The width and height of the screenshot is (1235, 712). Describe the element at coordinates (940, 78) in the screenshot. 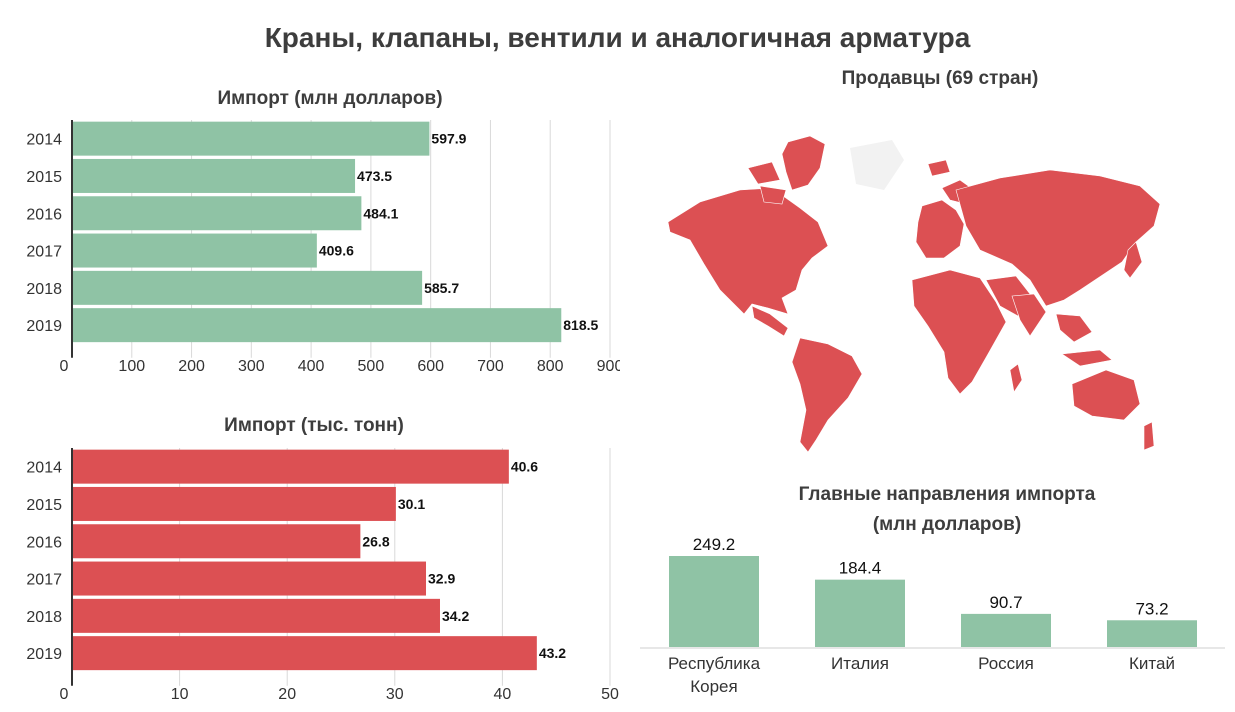

I see `map-title: Продавцы (69 стран)` at that location.